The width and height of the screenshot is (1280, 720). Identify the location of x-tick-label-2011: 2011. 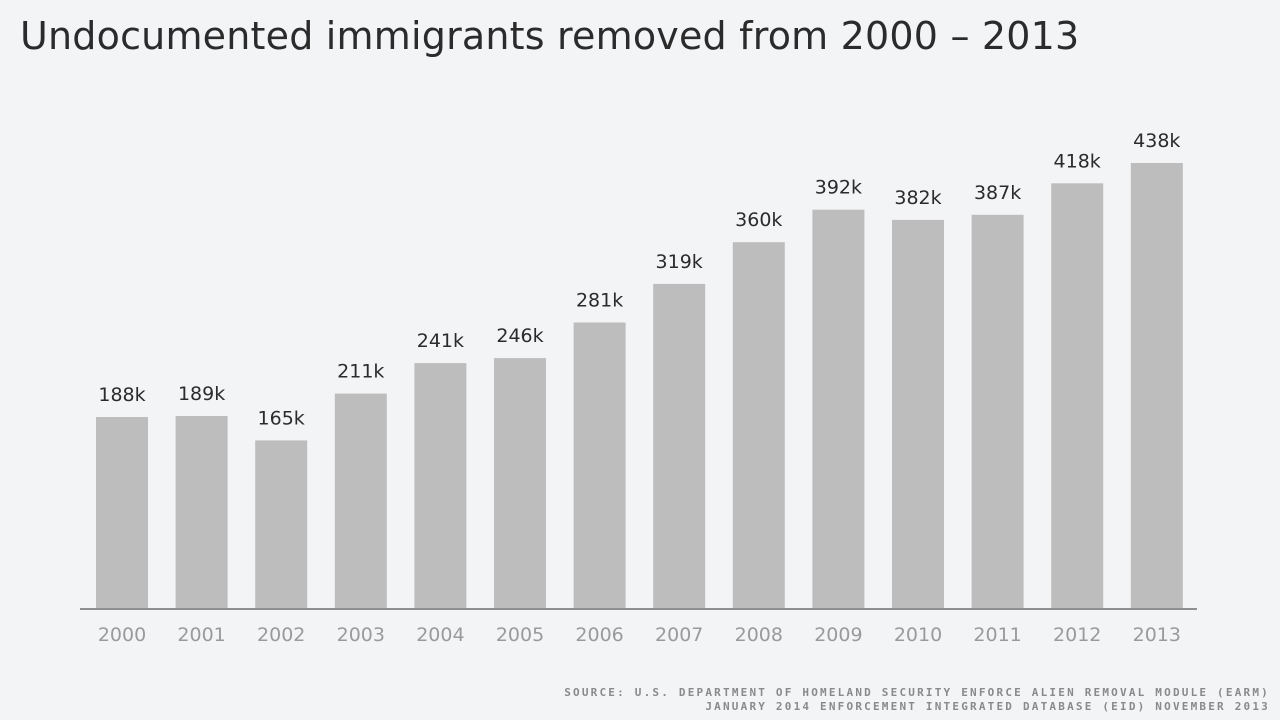
(997, 635).